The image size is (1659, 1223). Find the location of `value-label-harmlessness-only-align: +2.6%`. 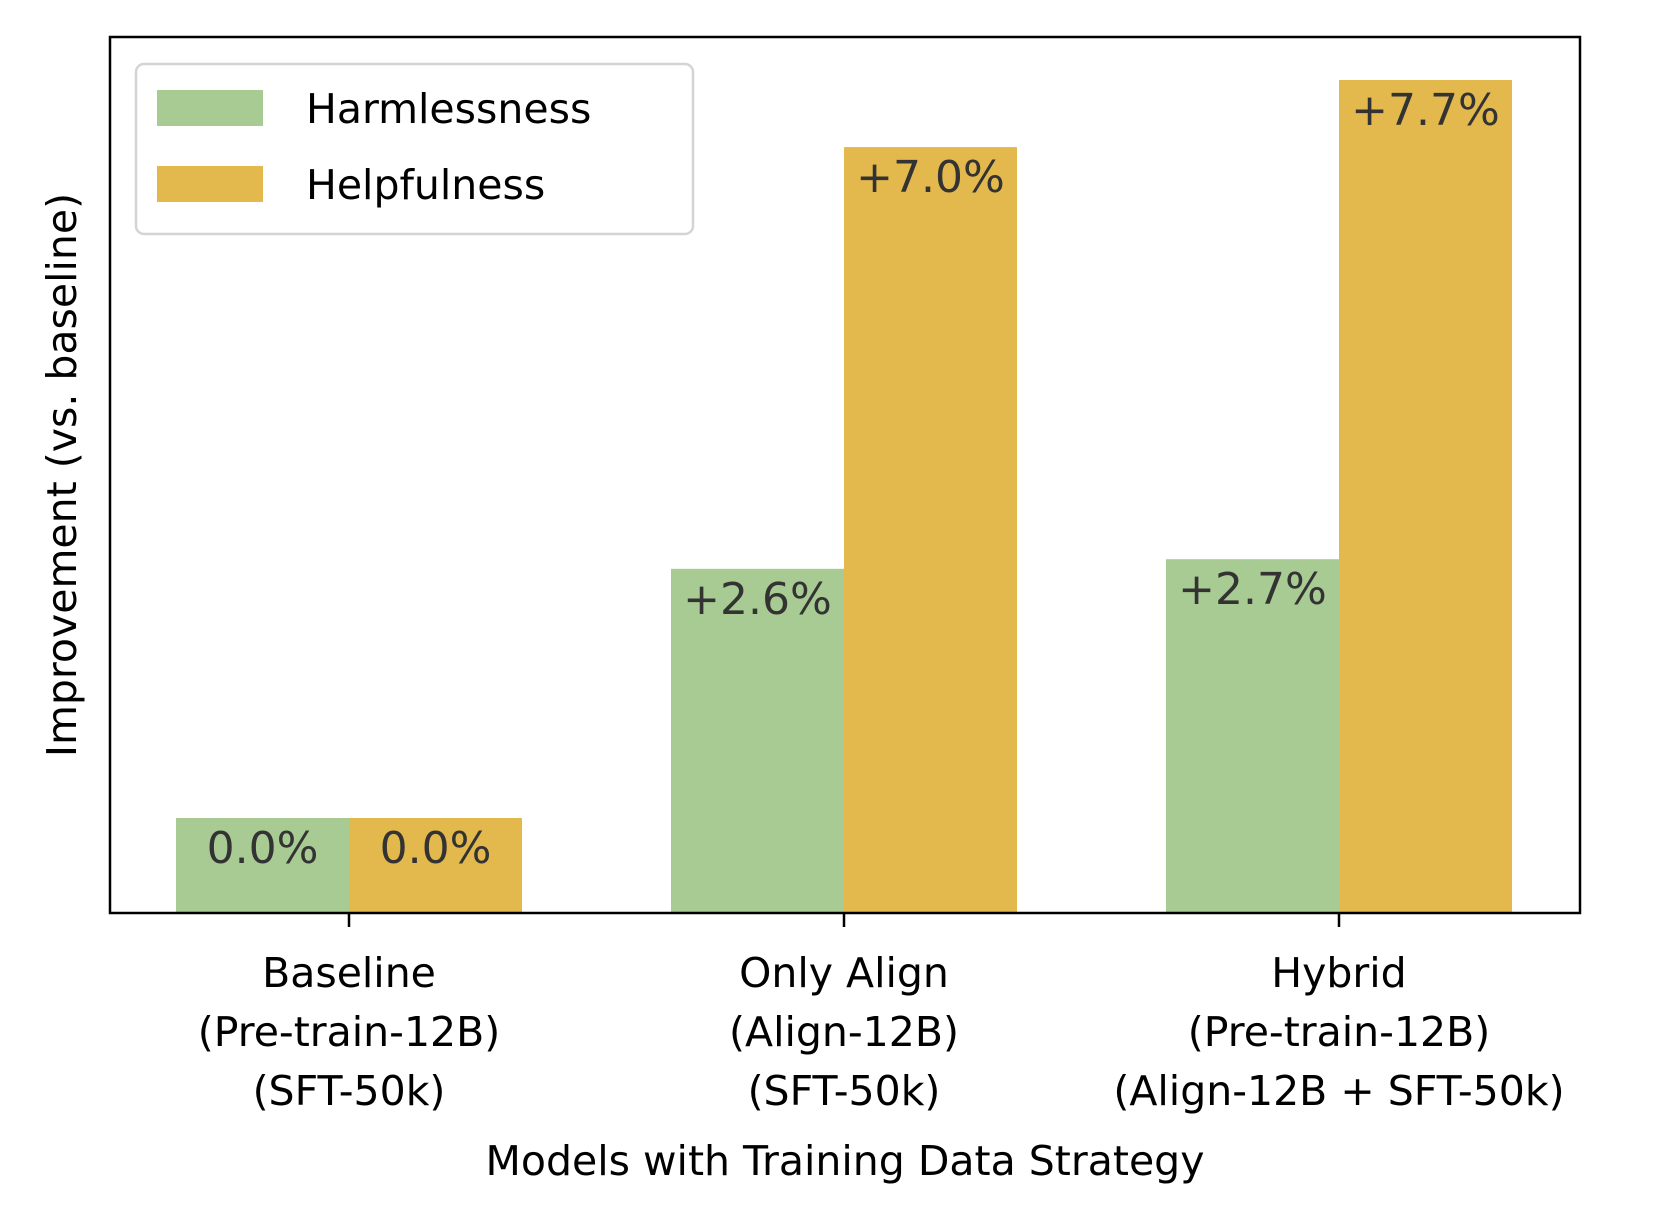

value-label-harmlessness-only-align: +2.6% is located at coordinates (757, 599).